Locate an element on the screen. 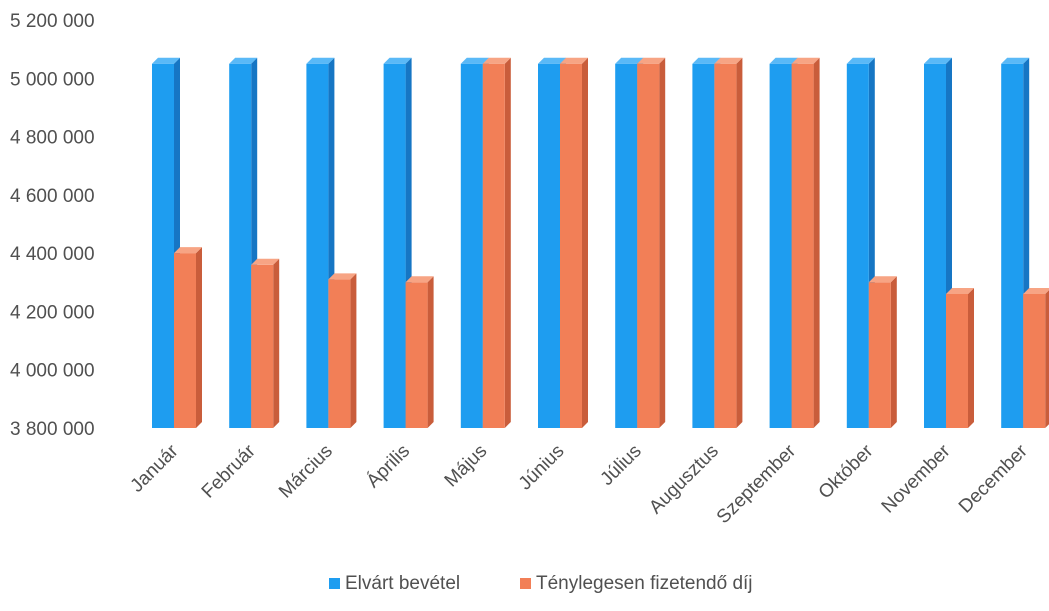 The height and width of the screenshot is (611, 1049). y-tick-label: 3 800 000 is located at coordinates (52, 429).